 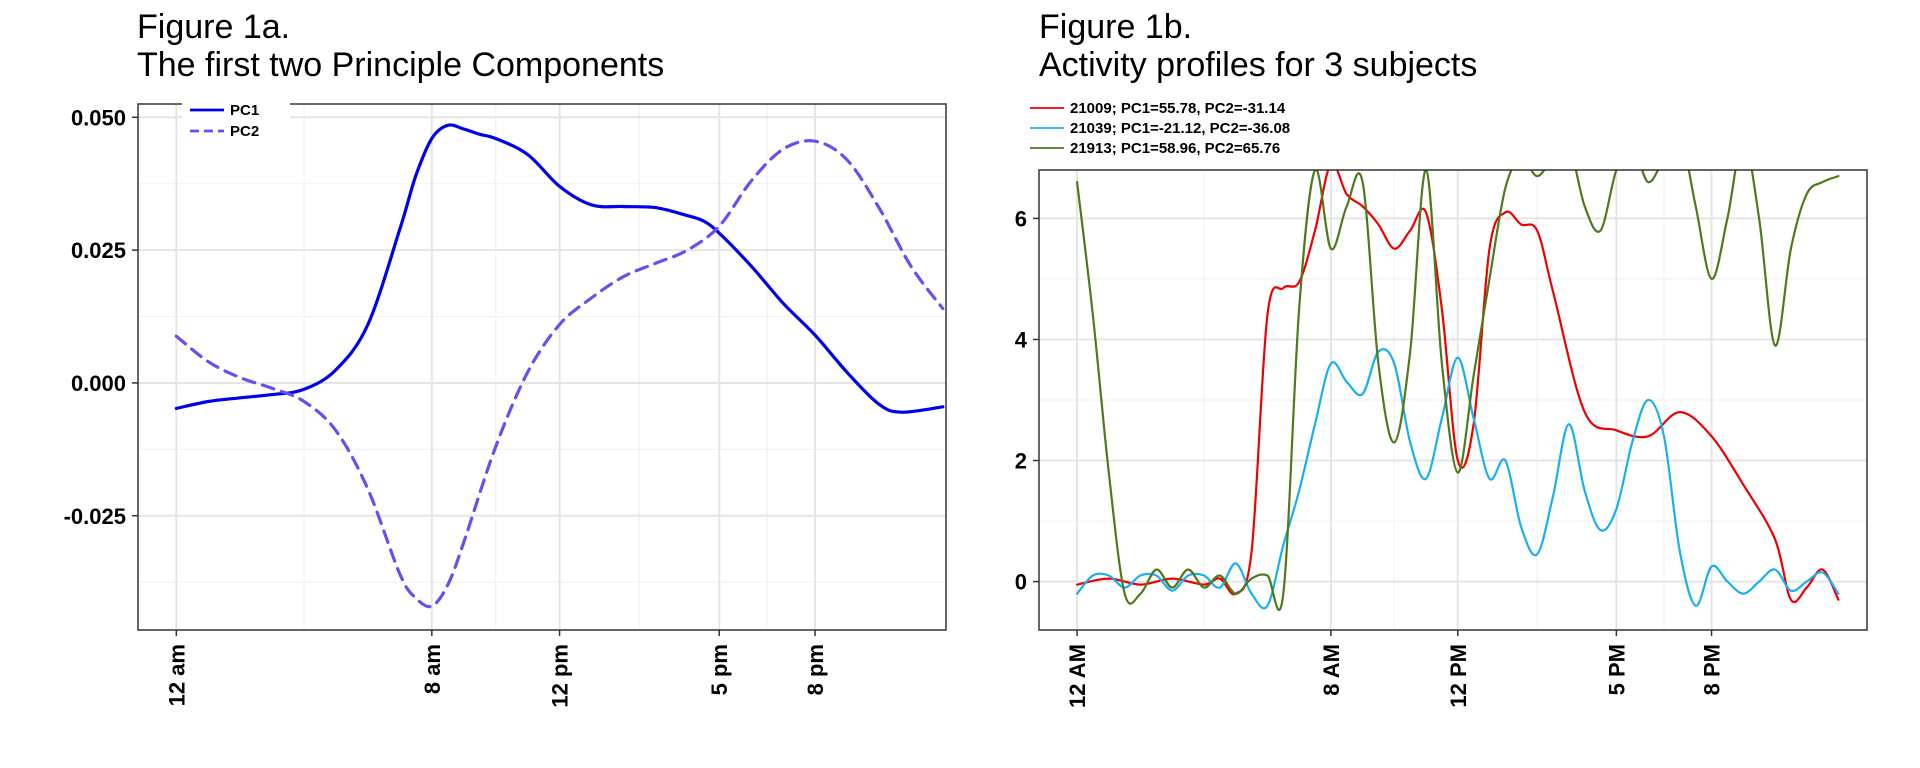 What do you see at coordinates (1178, 108) in the screenshot?
I see `legend-label: 21009; PC1=55.78, PC2=-31.14` at bounding box center [1178, 108].